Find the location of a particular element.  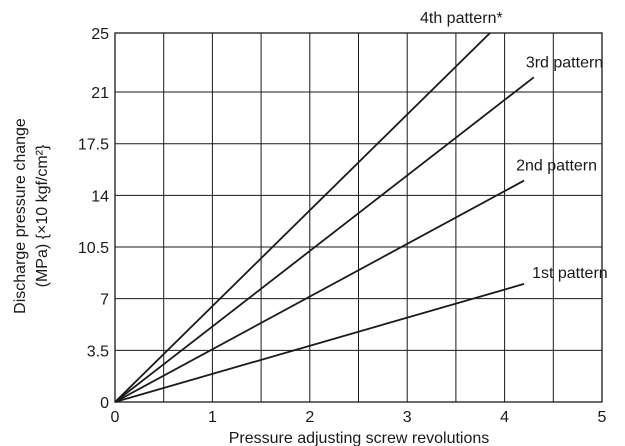

x-tick-label: 1 is located at coordinates (212, 417).